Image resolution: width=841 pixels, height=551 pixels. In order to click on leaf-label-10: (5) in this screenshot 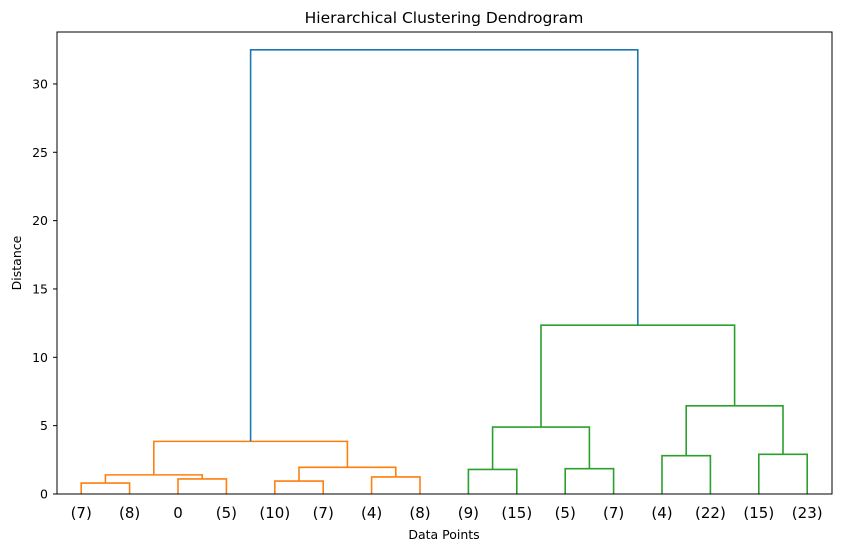, I will do `click(565, 513)`.